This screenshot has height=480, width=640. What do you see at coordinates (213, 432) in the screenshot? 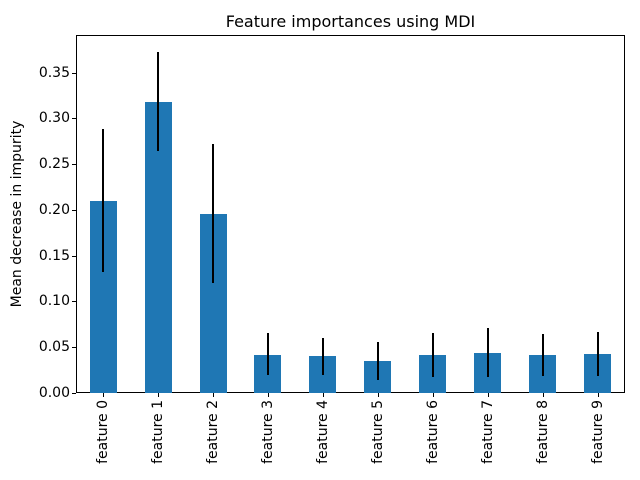
I see `x-tick-label: feature 2` at bounding box center [213, 432].